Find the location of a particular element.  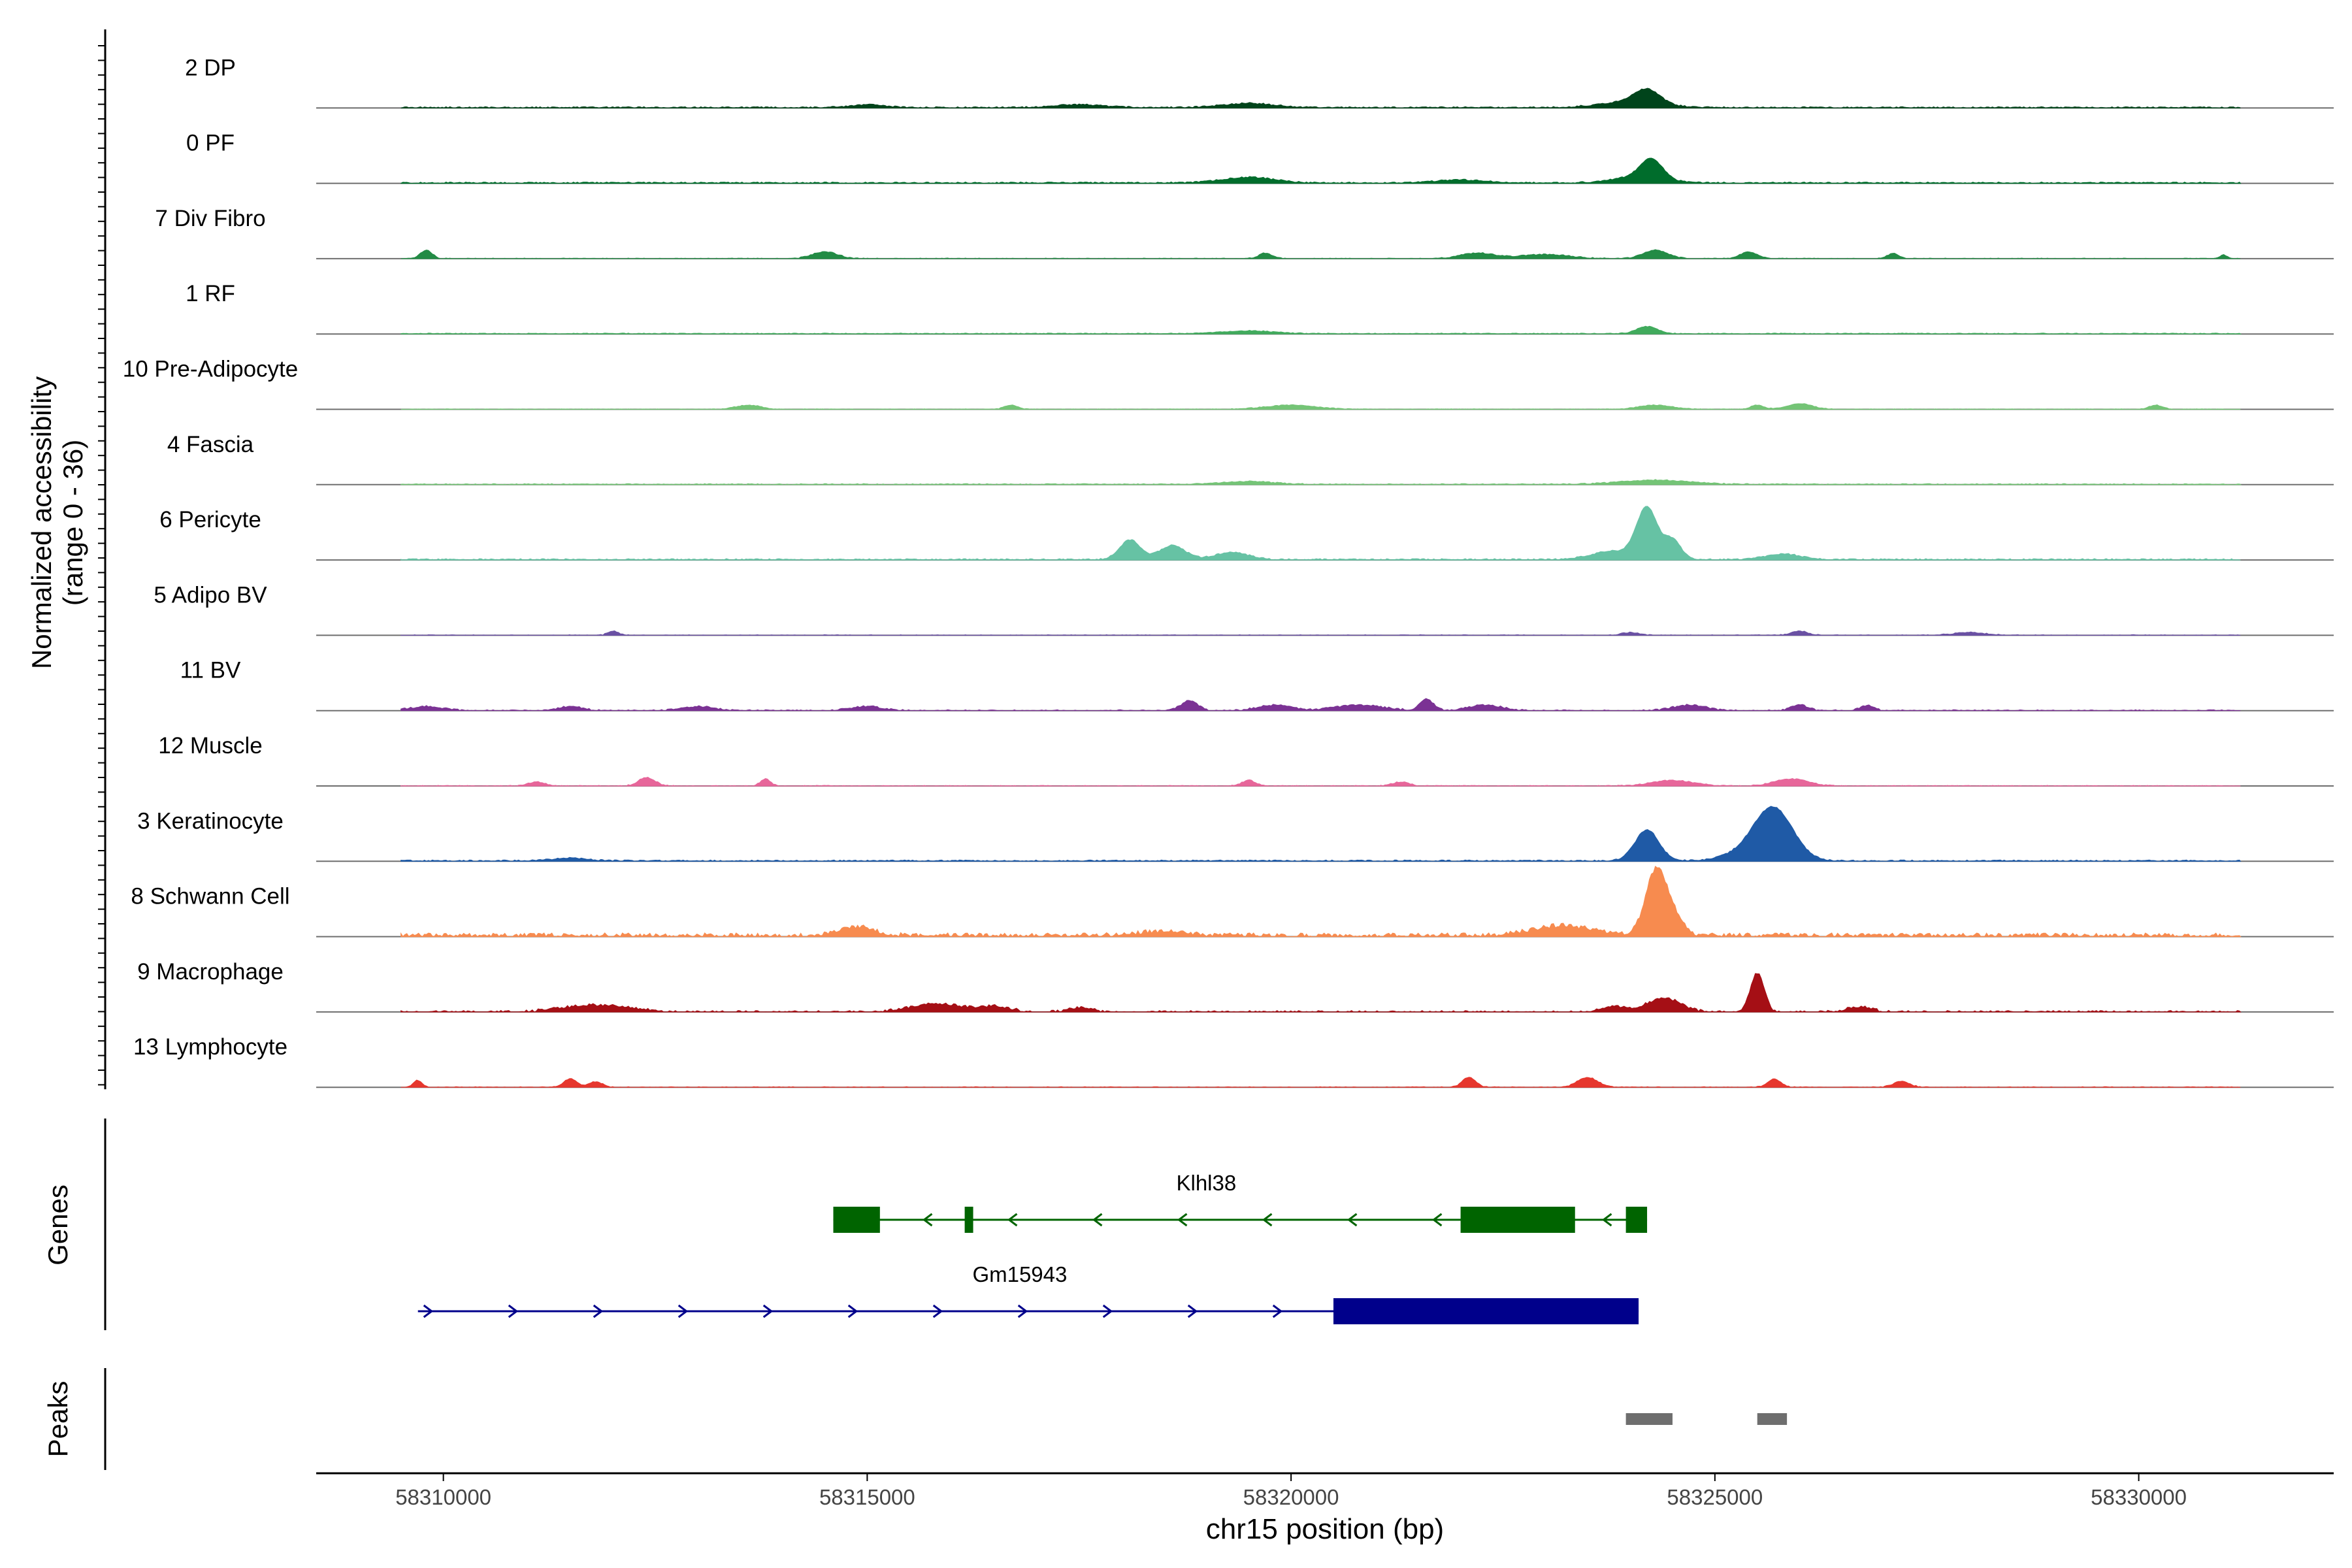

track-label: 11 BV is located at coordinates (210, 670).